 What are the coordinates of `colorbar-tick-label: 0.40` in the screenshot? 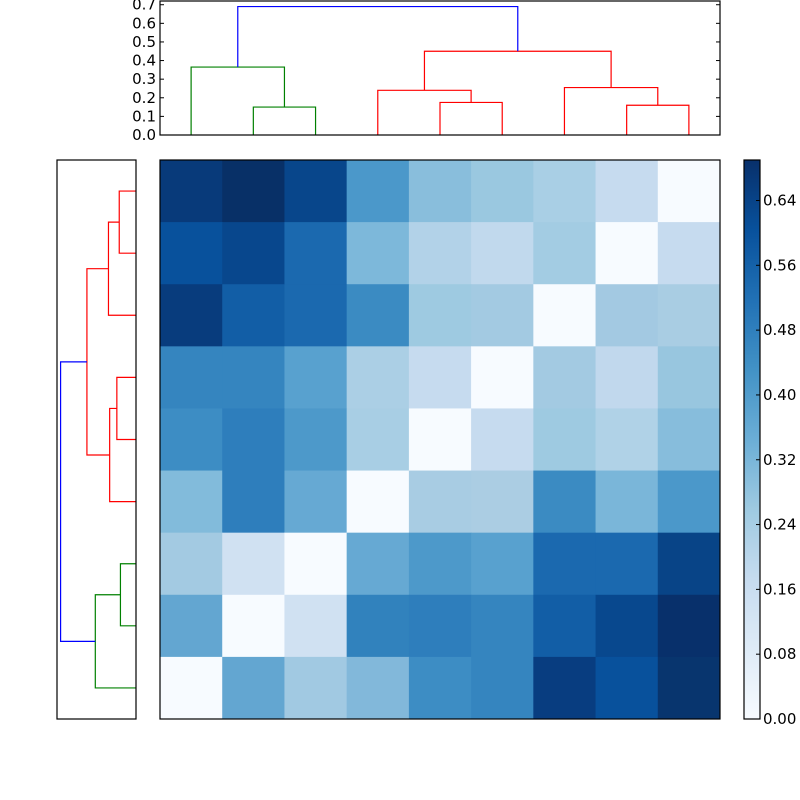 It's located at (779, 395).